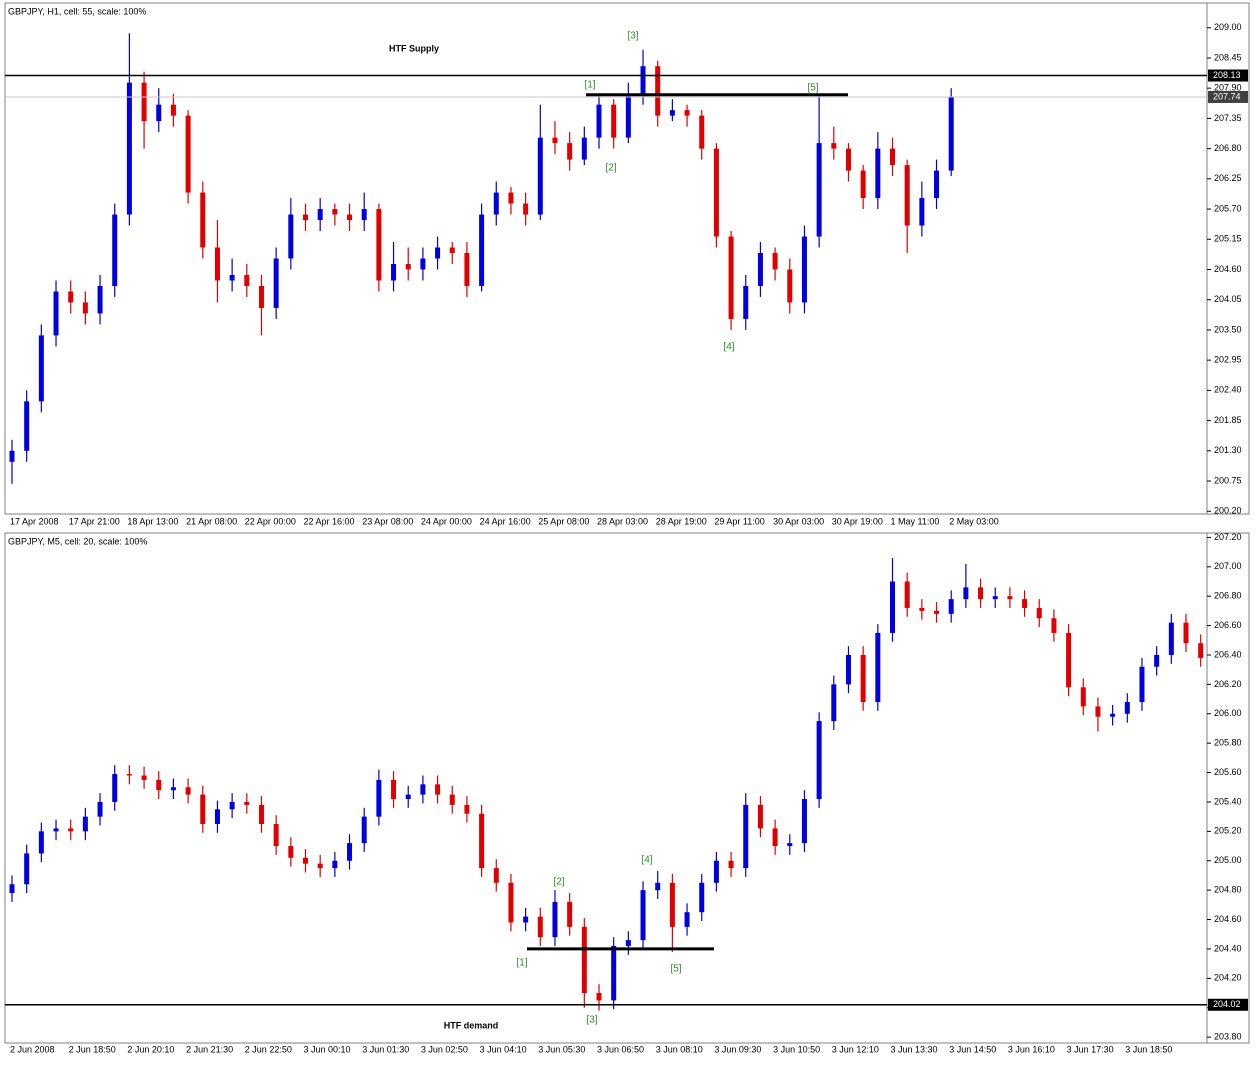  Describe the element at coordinates (737, 1049) in the screenshot. I see `x-tick-label: 3 Jun 09:30` at that location.